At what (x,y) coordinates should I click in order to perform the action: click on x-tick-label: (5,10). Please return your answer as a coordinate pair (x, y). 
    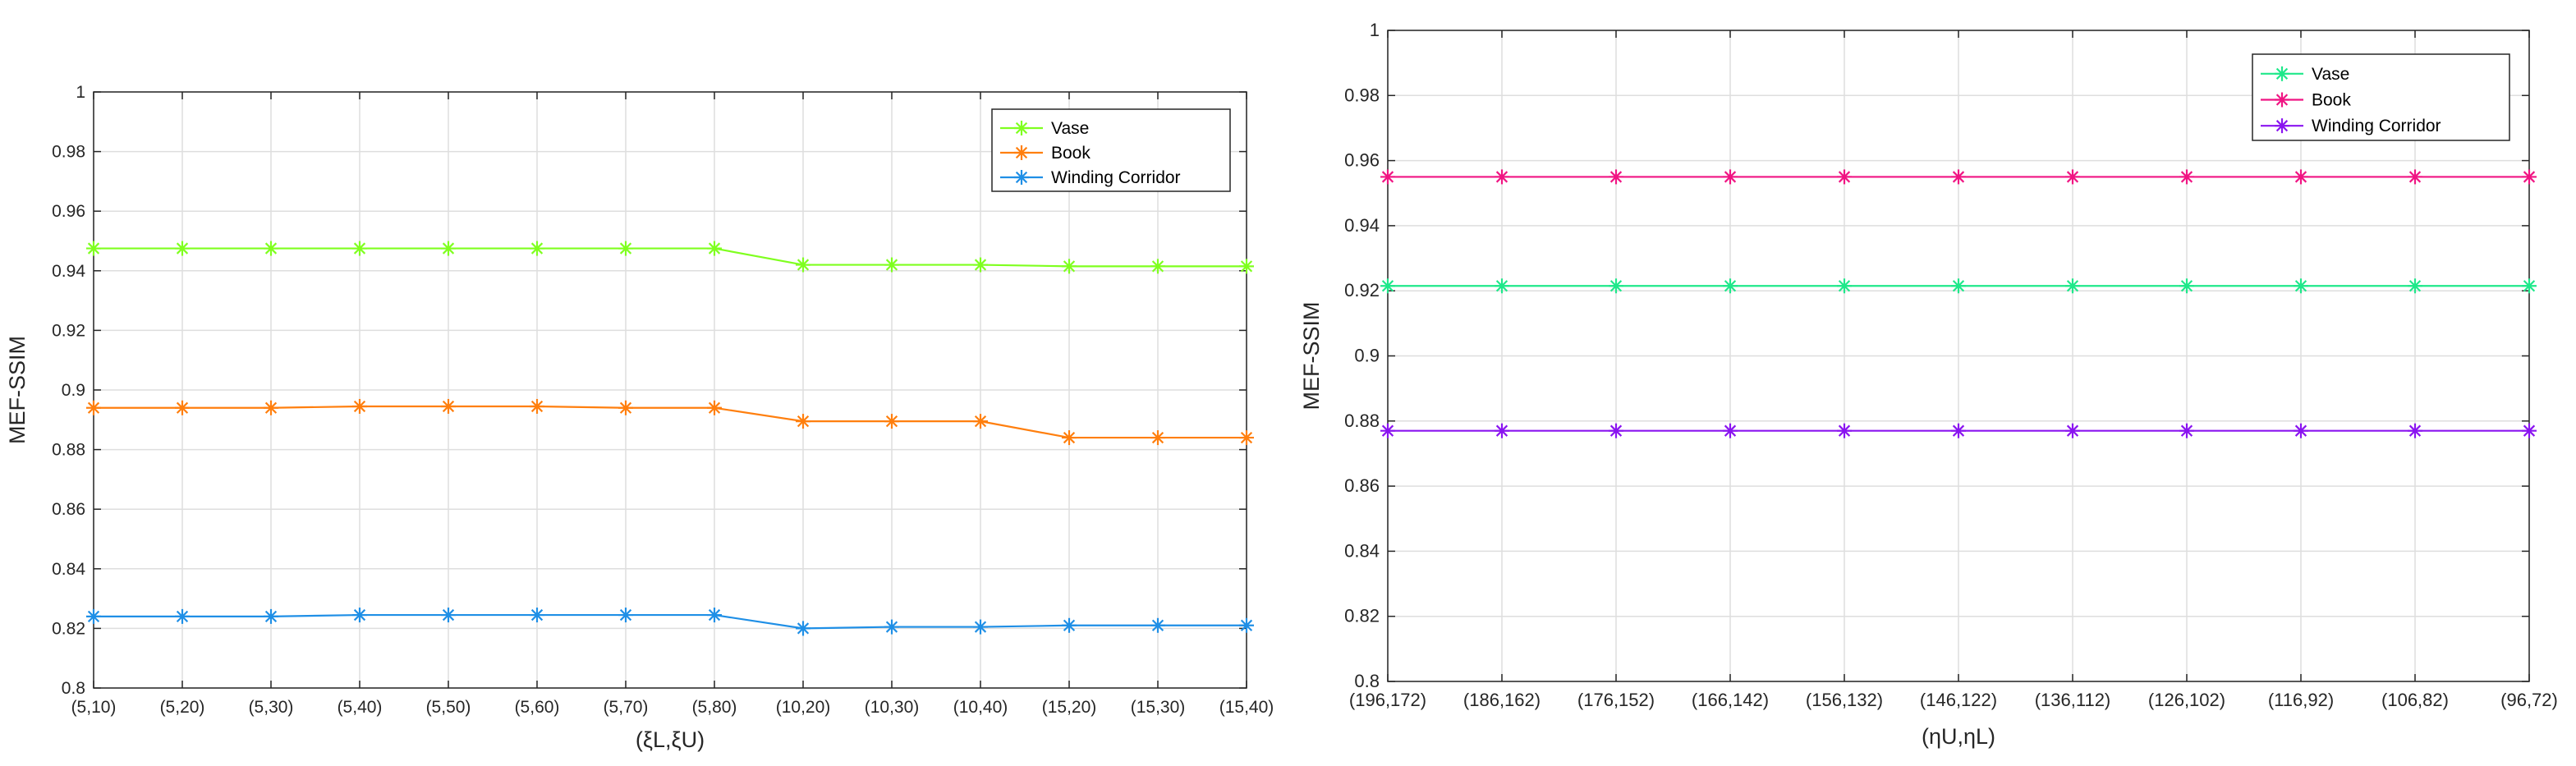
    Looking at the image, I should click on (94, 707).